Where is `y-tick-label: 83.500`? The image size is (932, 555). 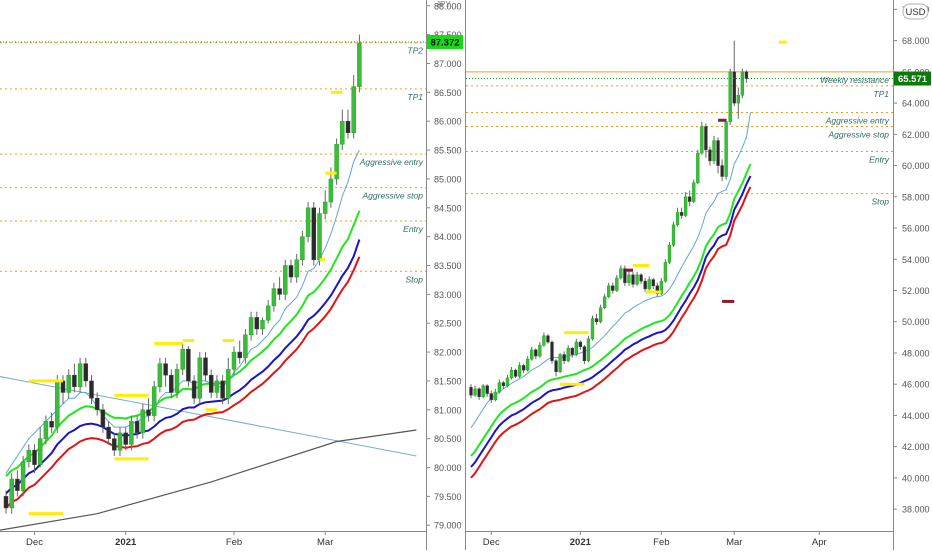 y-tick-label: 83.500 is located at coordinates (448, 266).